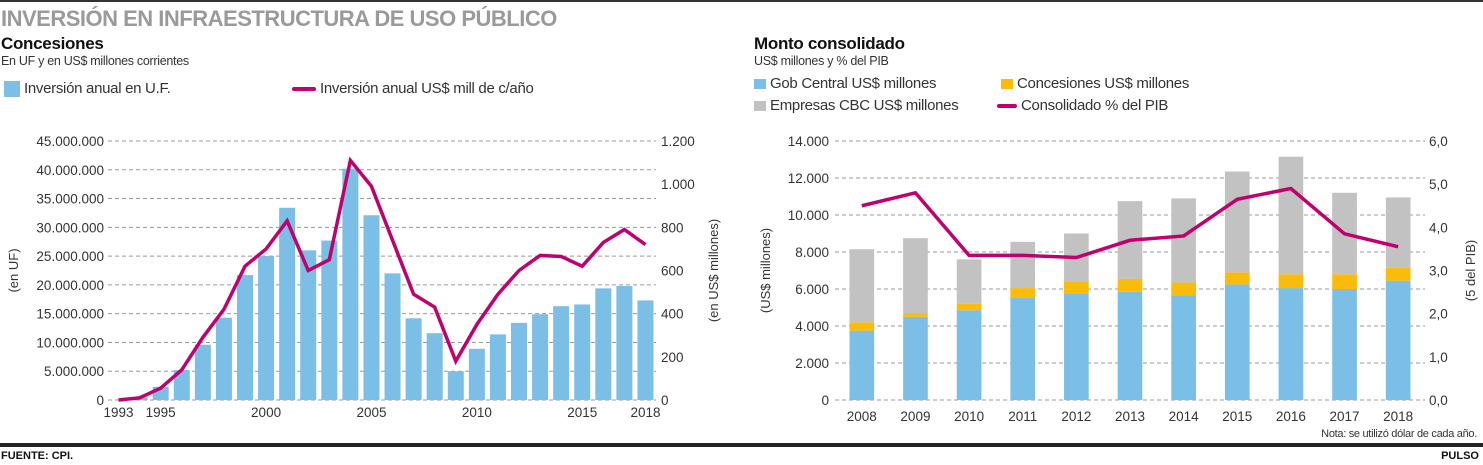 The image size is (1483, 465). I want to click on y2-tick-label: 3,0, so click(1438, 271).